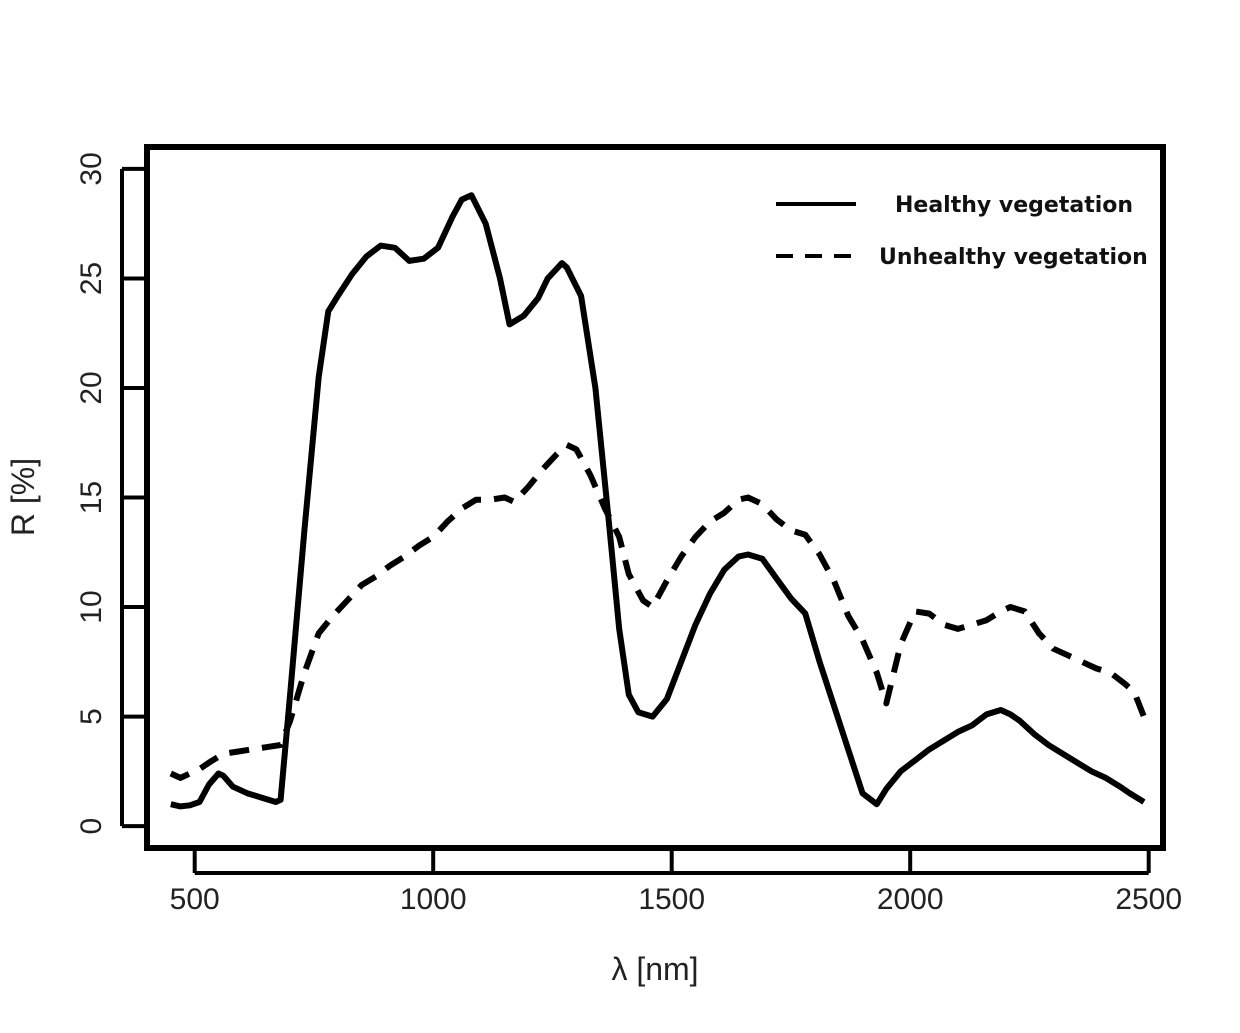 The height and width of the screenshot is (1033, 1240). Describe the element at coordinates (1014, 205) in the screenshot. I see `legend-label: Healthy vegetation` at that location.